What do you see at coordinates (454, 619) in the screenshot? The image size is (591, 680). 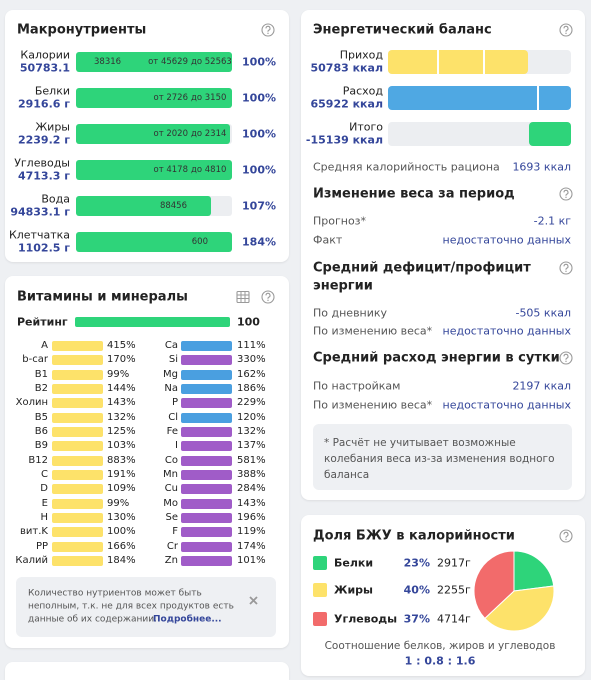 I see `legend-grams: 4714г` at bounding box center [454, 619].